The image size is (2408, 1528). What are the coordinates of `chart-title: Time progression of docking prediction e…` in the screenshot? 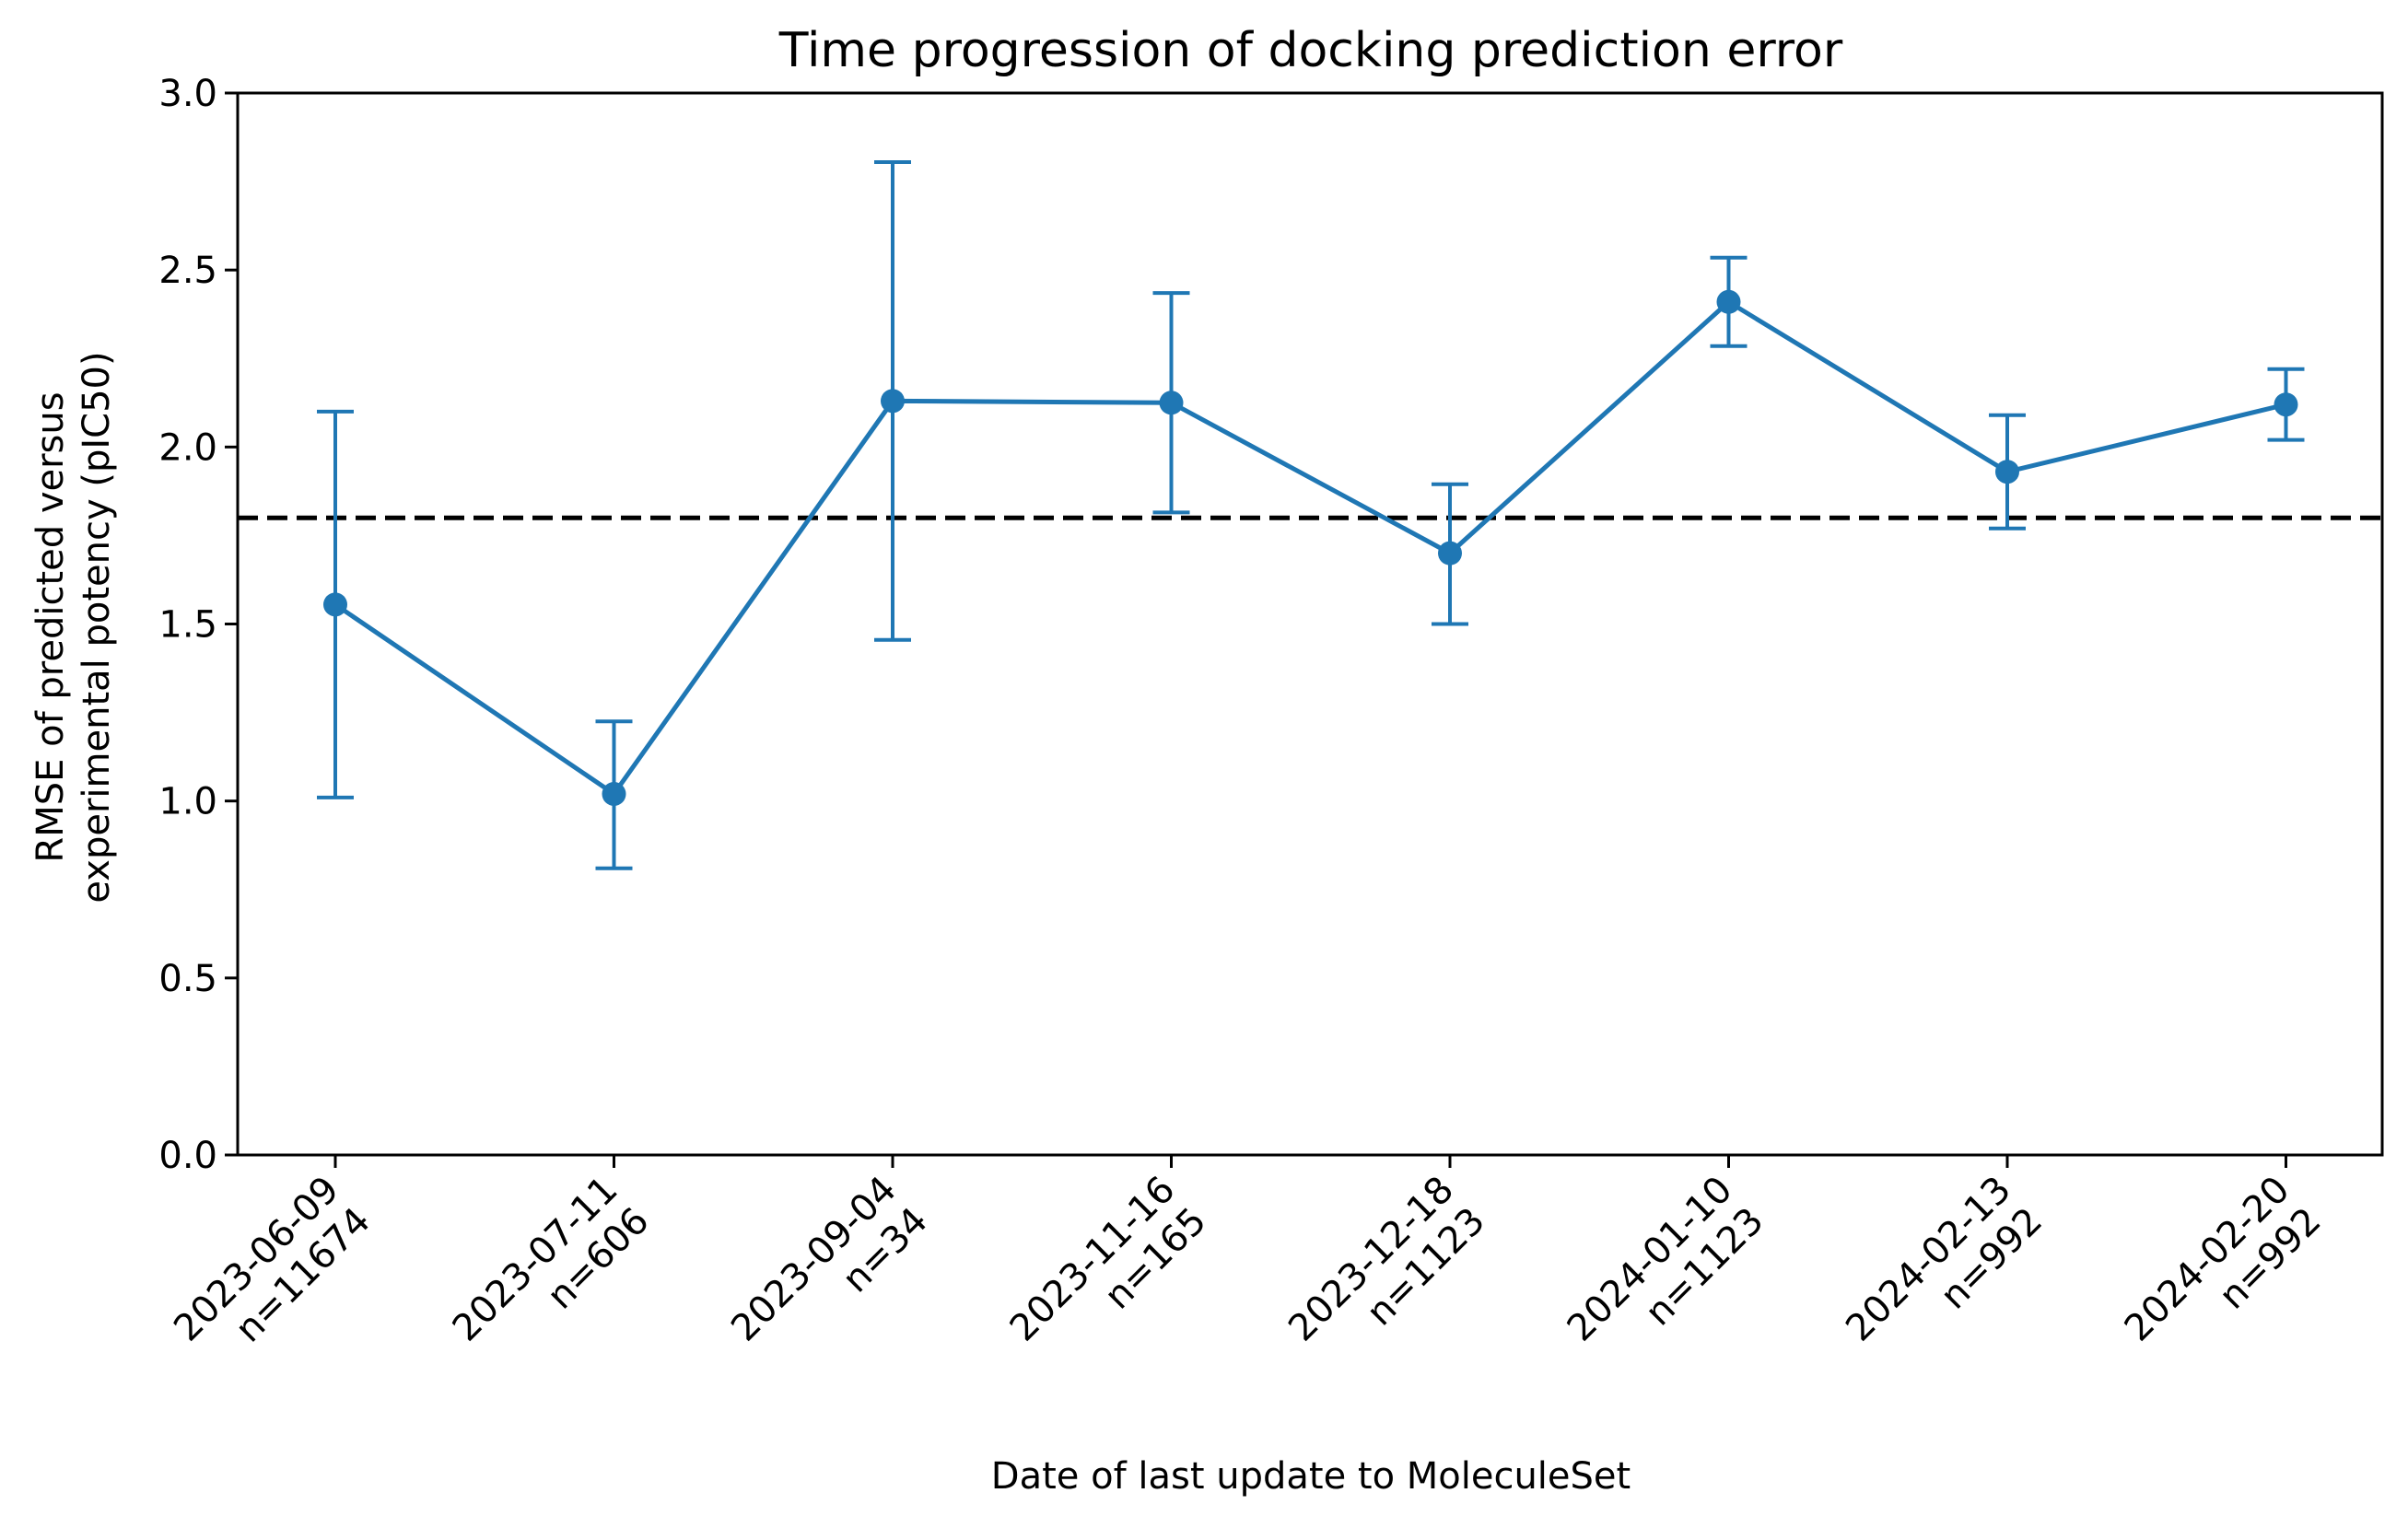 It's located at (1311, 50).